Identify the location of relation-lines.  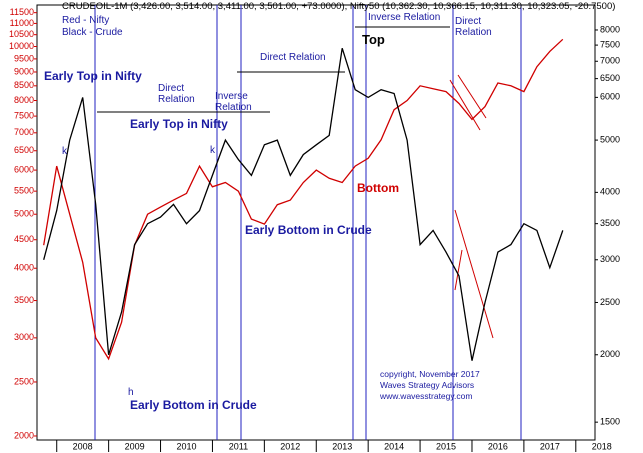
(273, 69).